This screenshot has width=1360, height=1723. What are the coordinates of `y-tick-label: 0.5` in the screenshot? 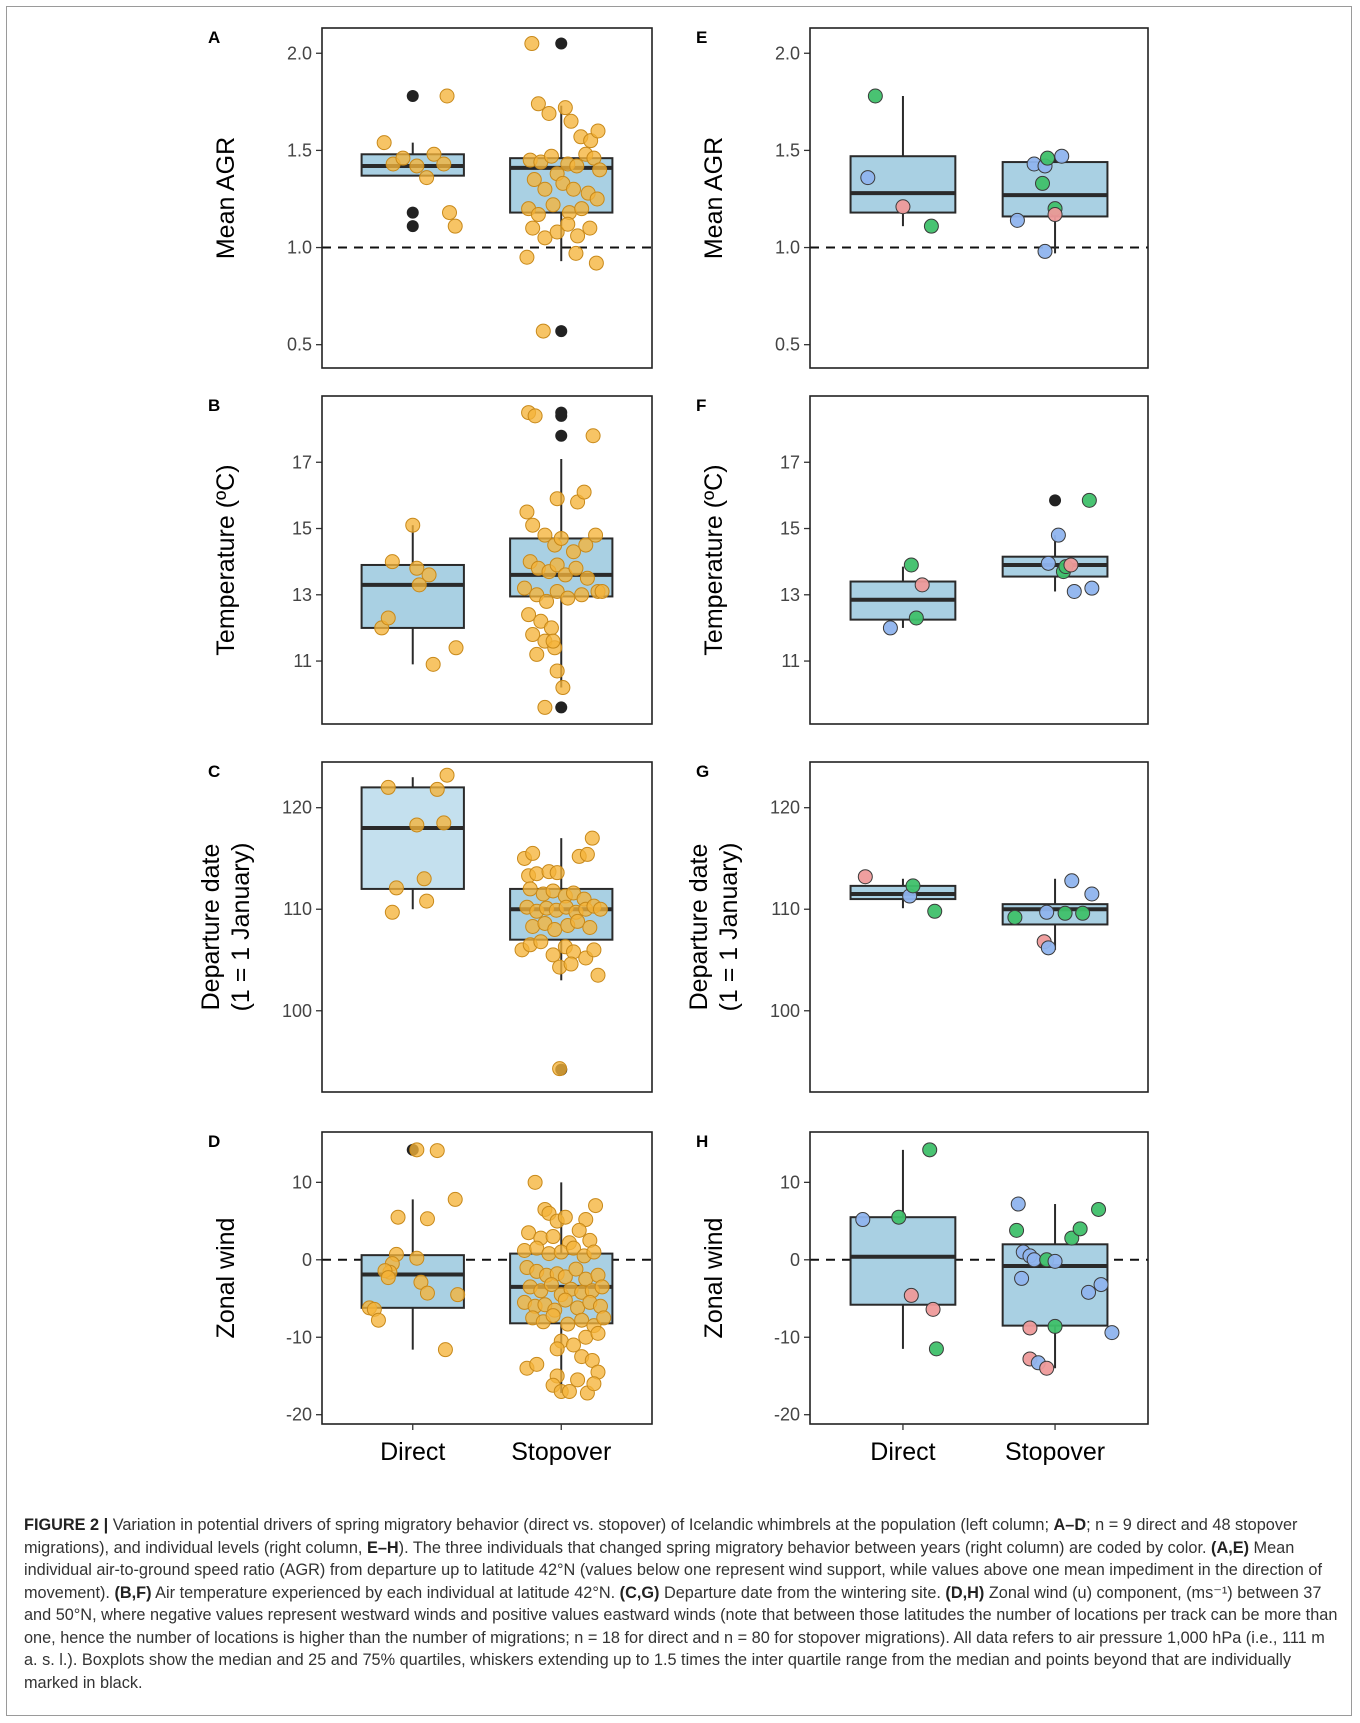 It's located at (299, 345).